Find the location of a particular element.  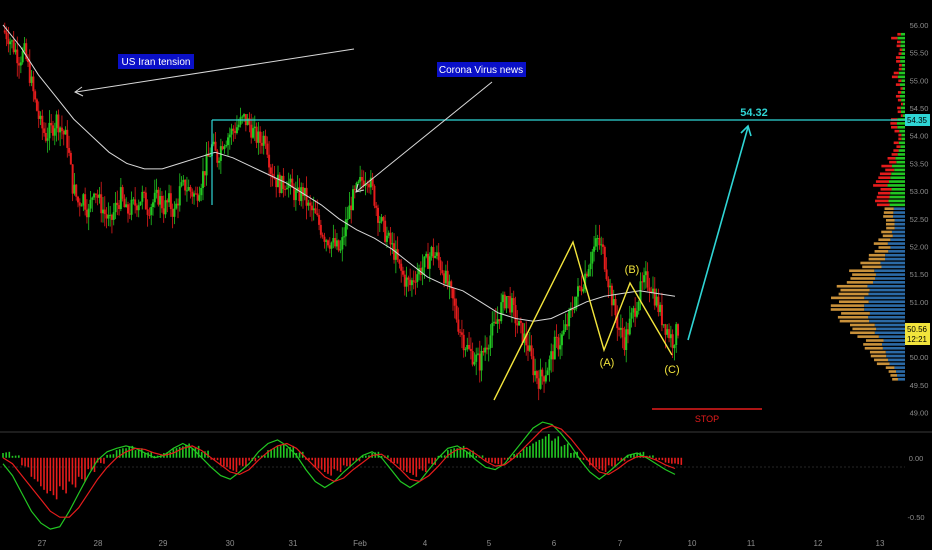

time-axis: 27 28 29 30 31 Feb 4 5 6 7 10 11 12 13 is located at coordinates (461, 543).